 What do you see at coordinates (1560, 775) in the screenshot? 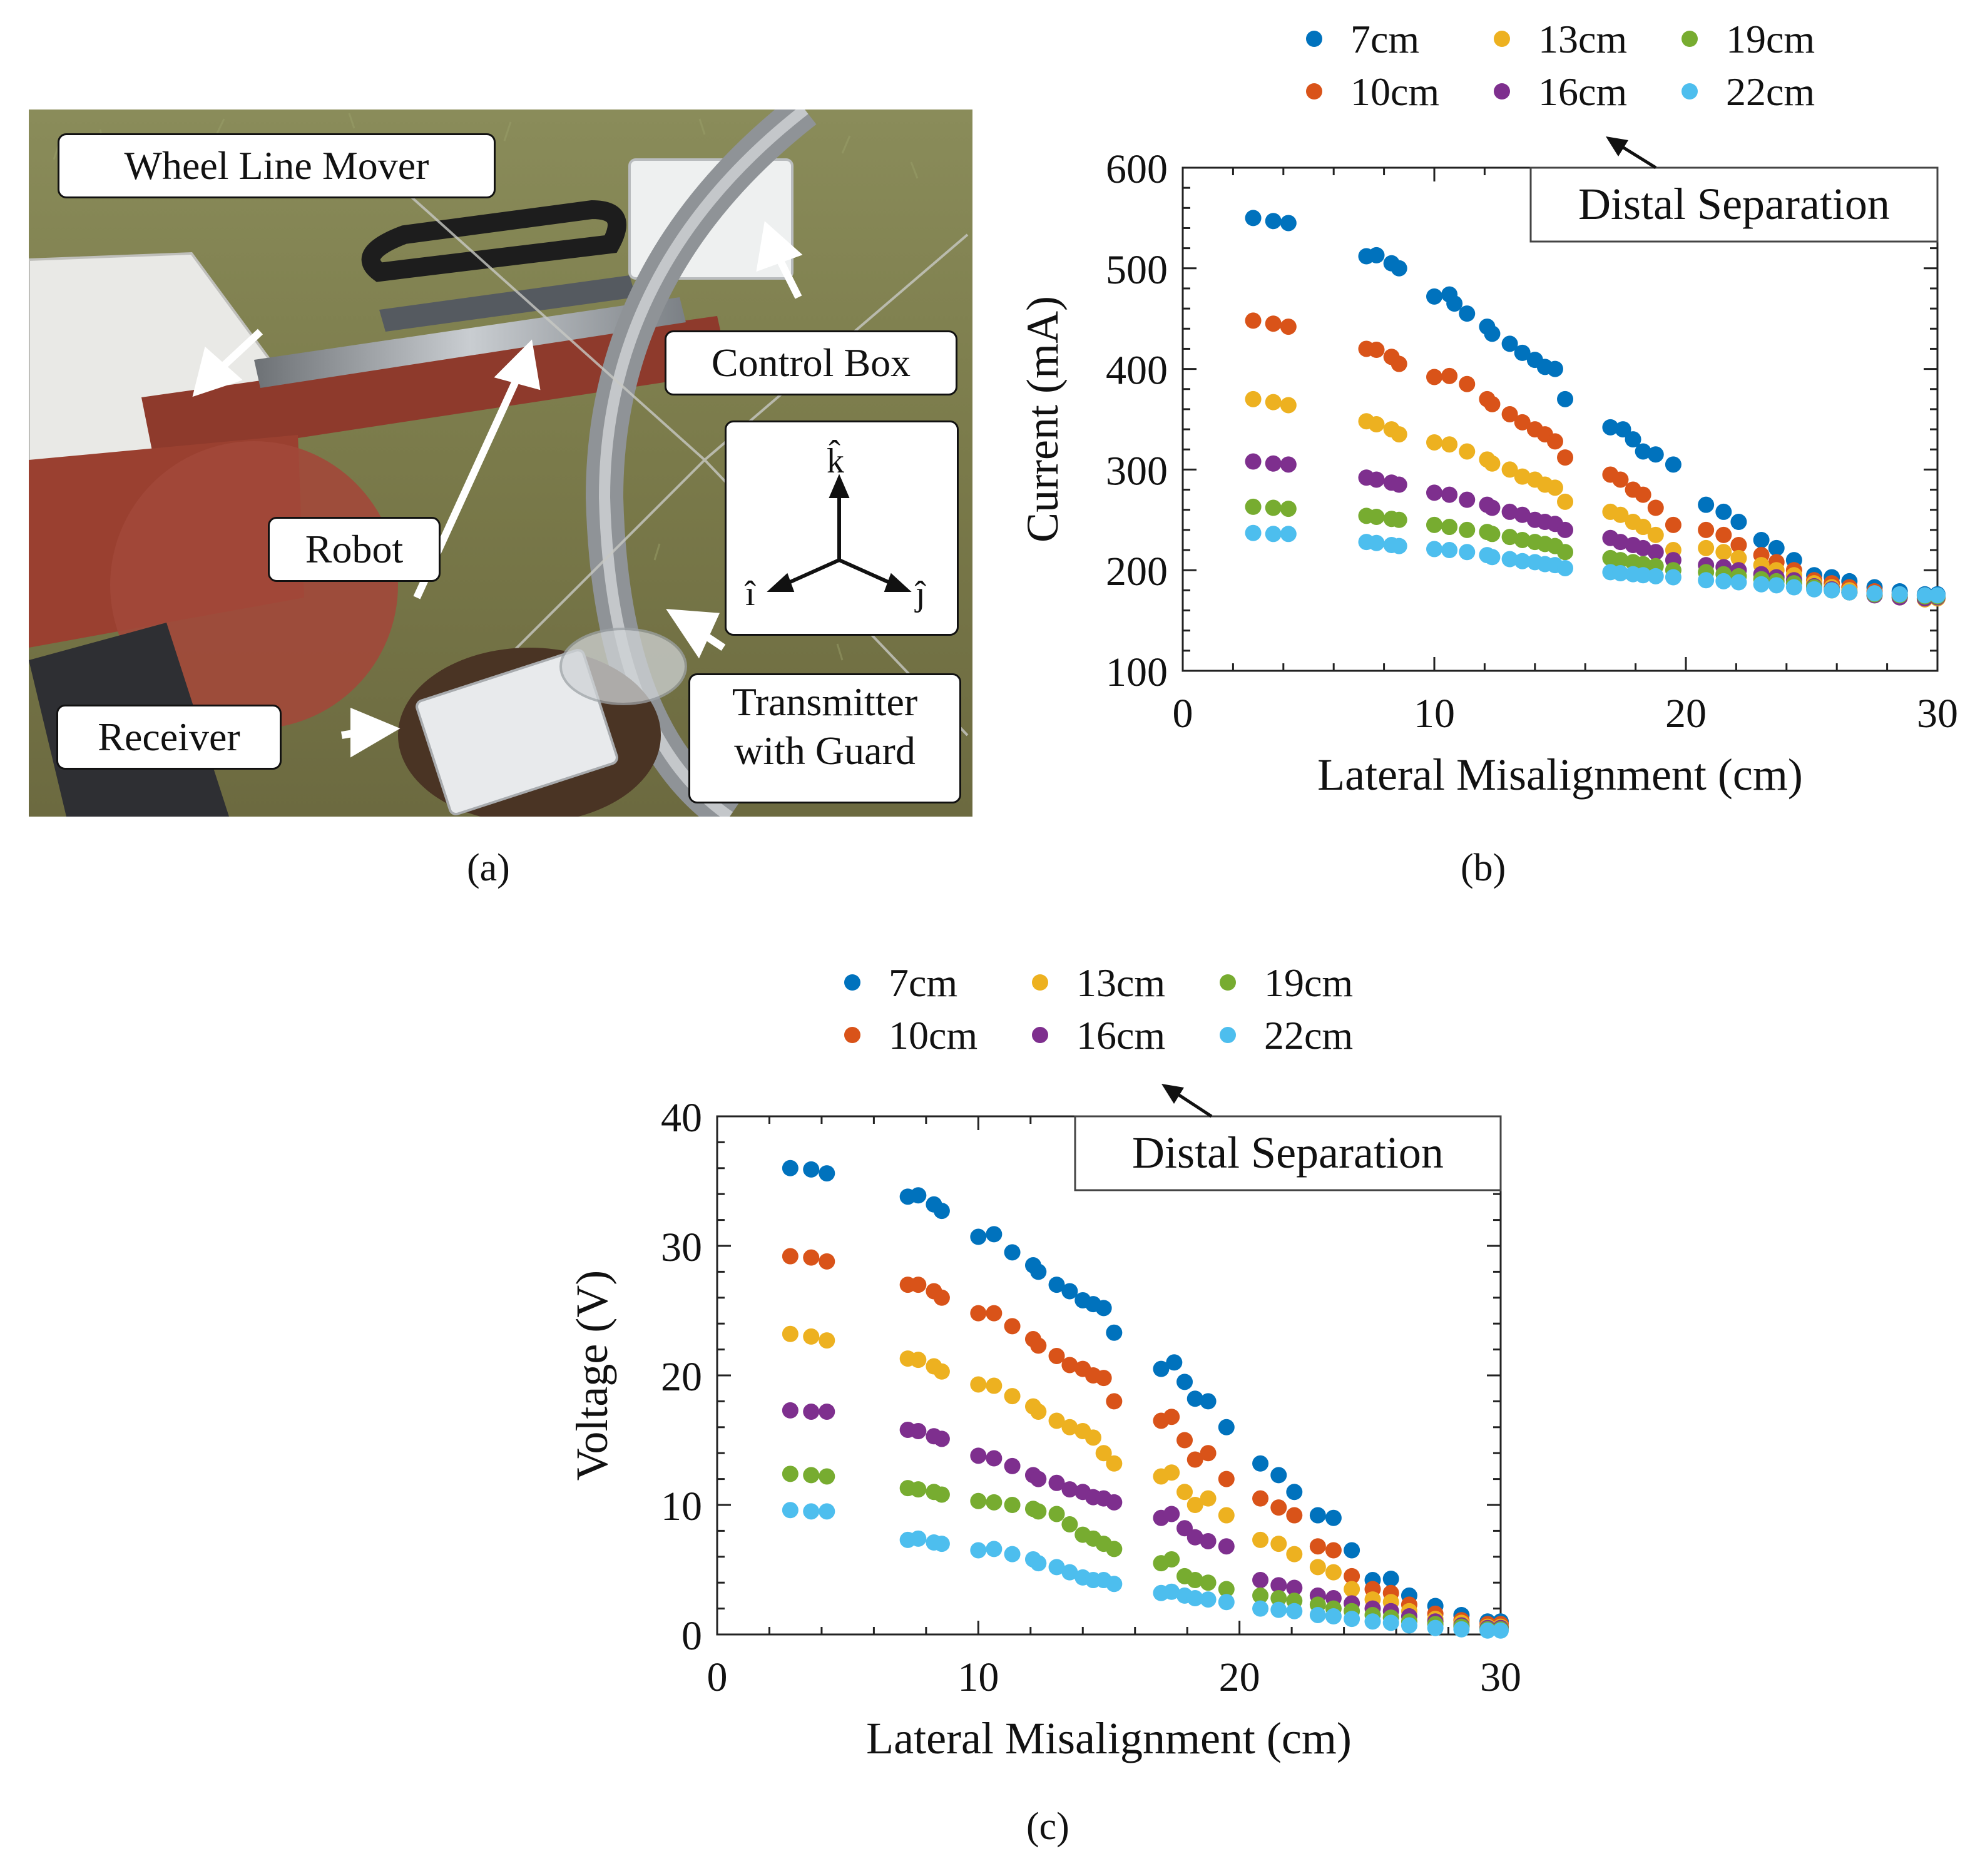
I see `x-axis-label: Lateral Misalignment (cm)` at bounding box center [1560, 775].